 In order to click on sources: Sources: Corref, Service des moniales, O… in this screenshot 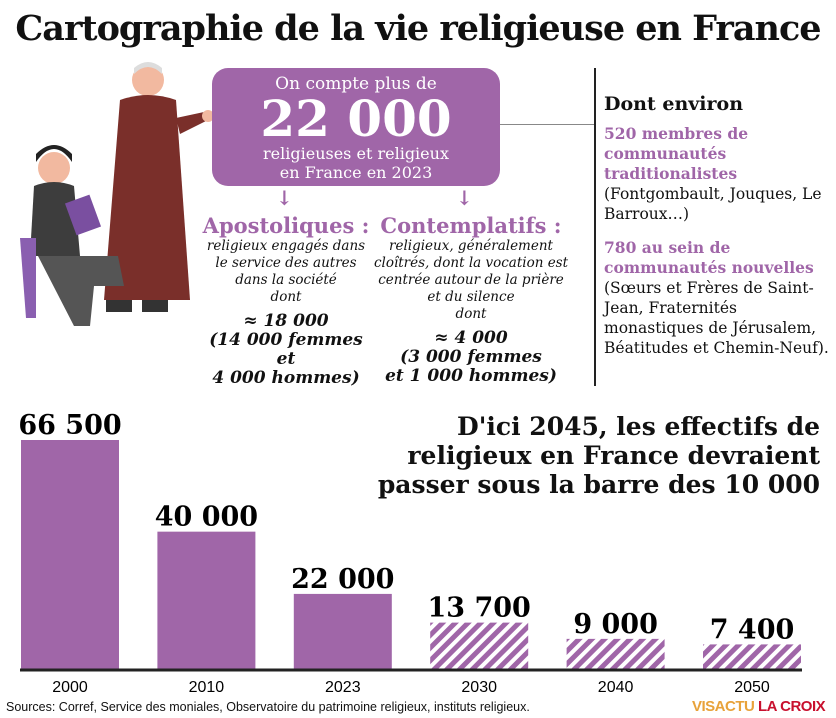, I will do `click(268, 707)`.